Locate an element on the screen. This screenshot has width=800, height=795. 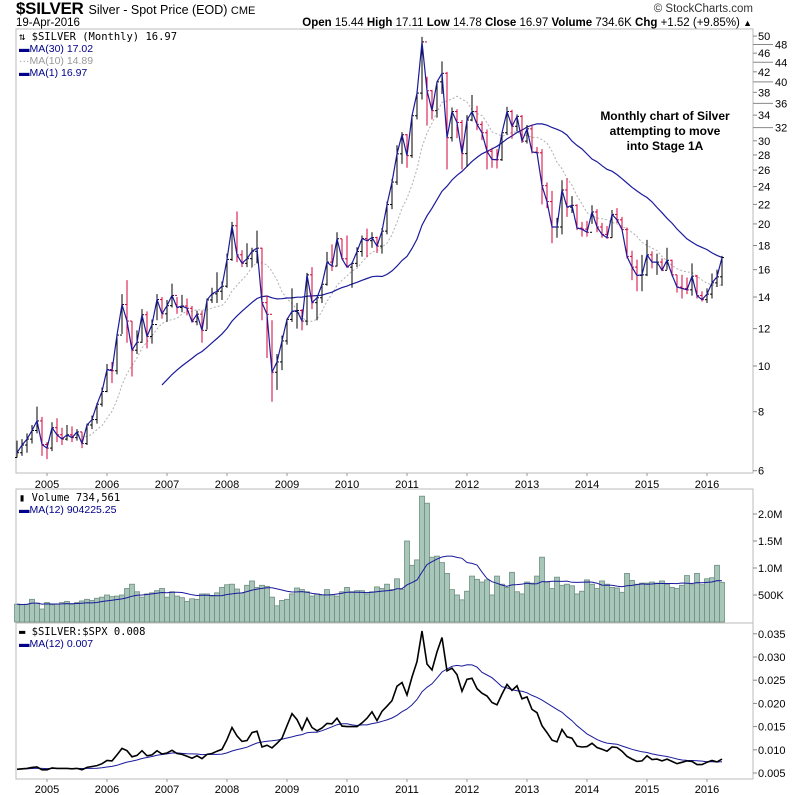
price-axis-label: 30 is located at coordinates (764, 142).